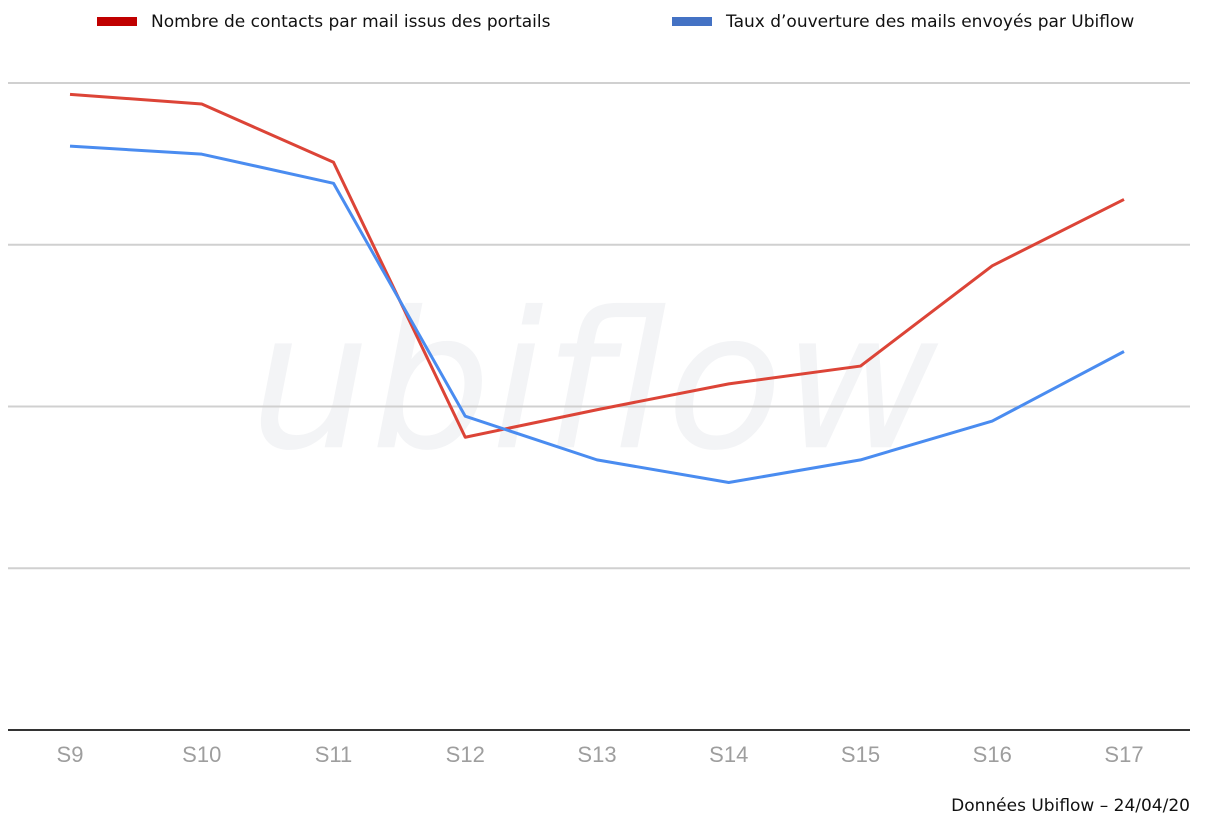 This screenshot has height=832, width=1228. Describe the element at coordinates (1070, 806) in the screenshot. I see `footnote: Données Ubiflow – 24/04/20` at that location.